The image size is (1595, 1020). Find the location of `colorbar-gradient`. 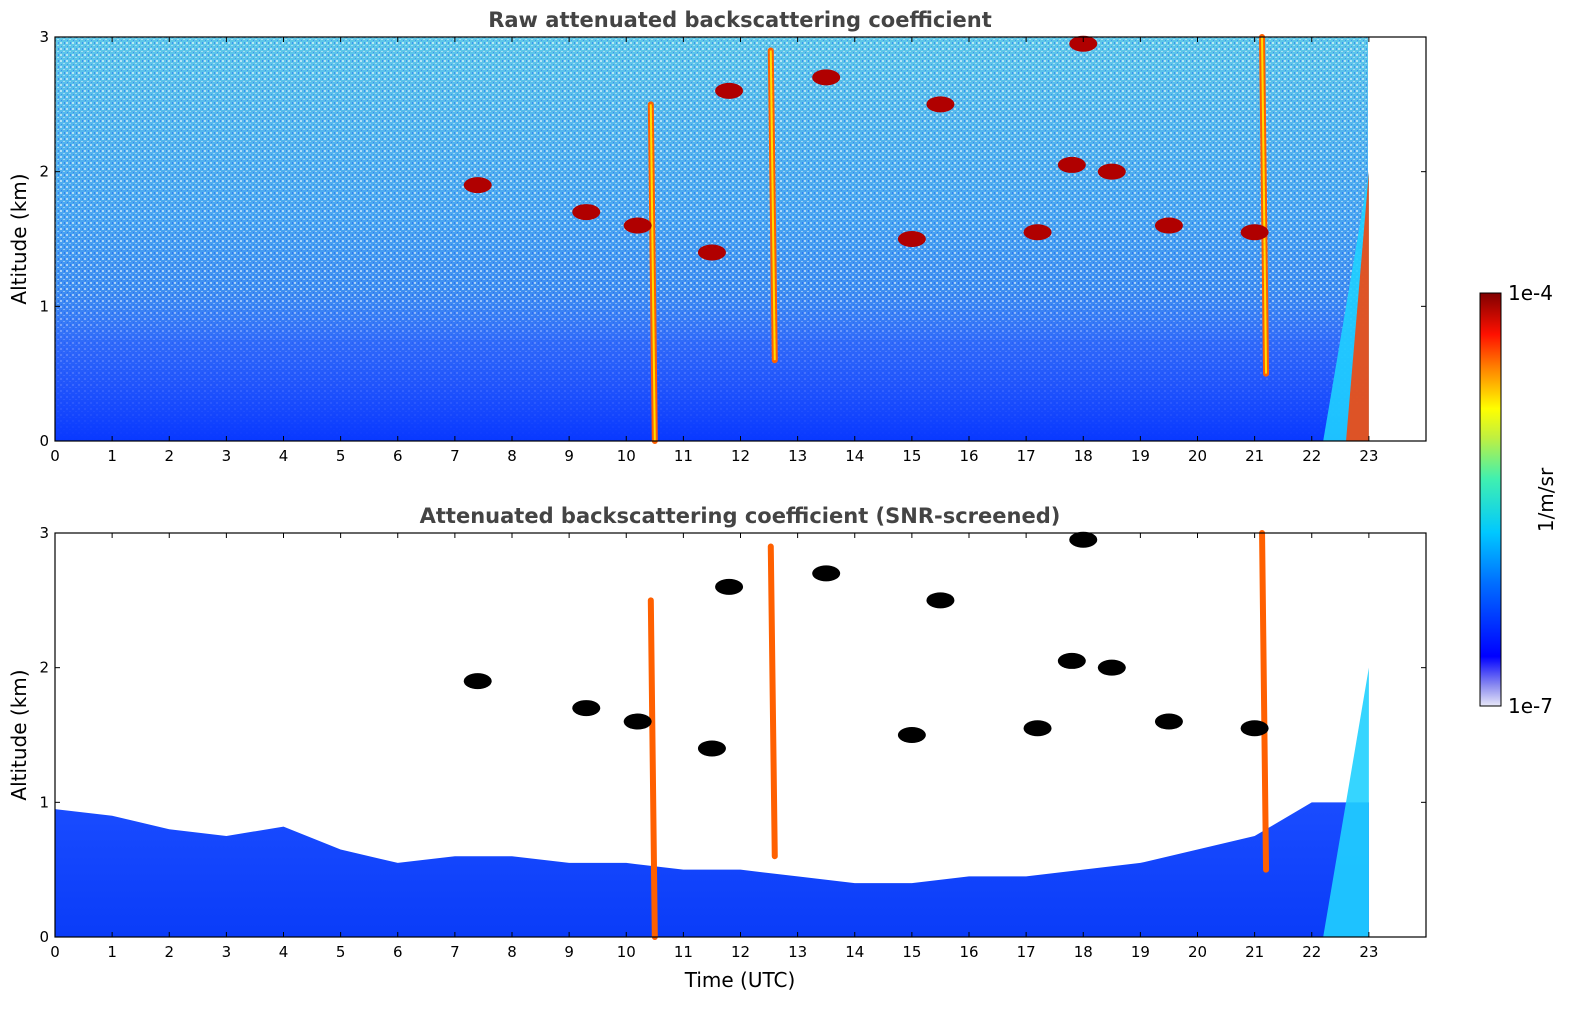

colorbar-gradient is located at coordinates (1490, 499).